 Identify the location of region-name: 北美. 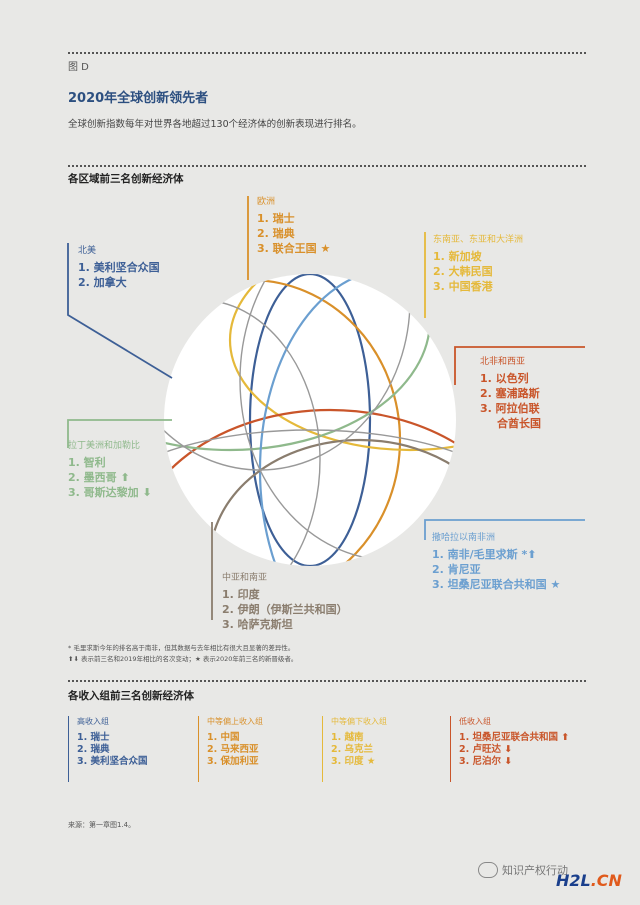
(87, 251).